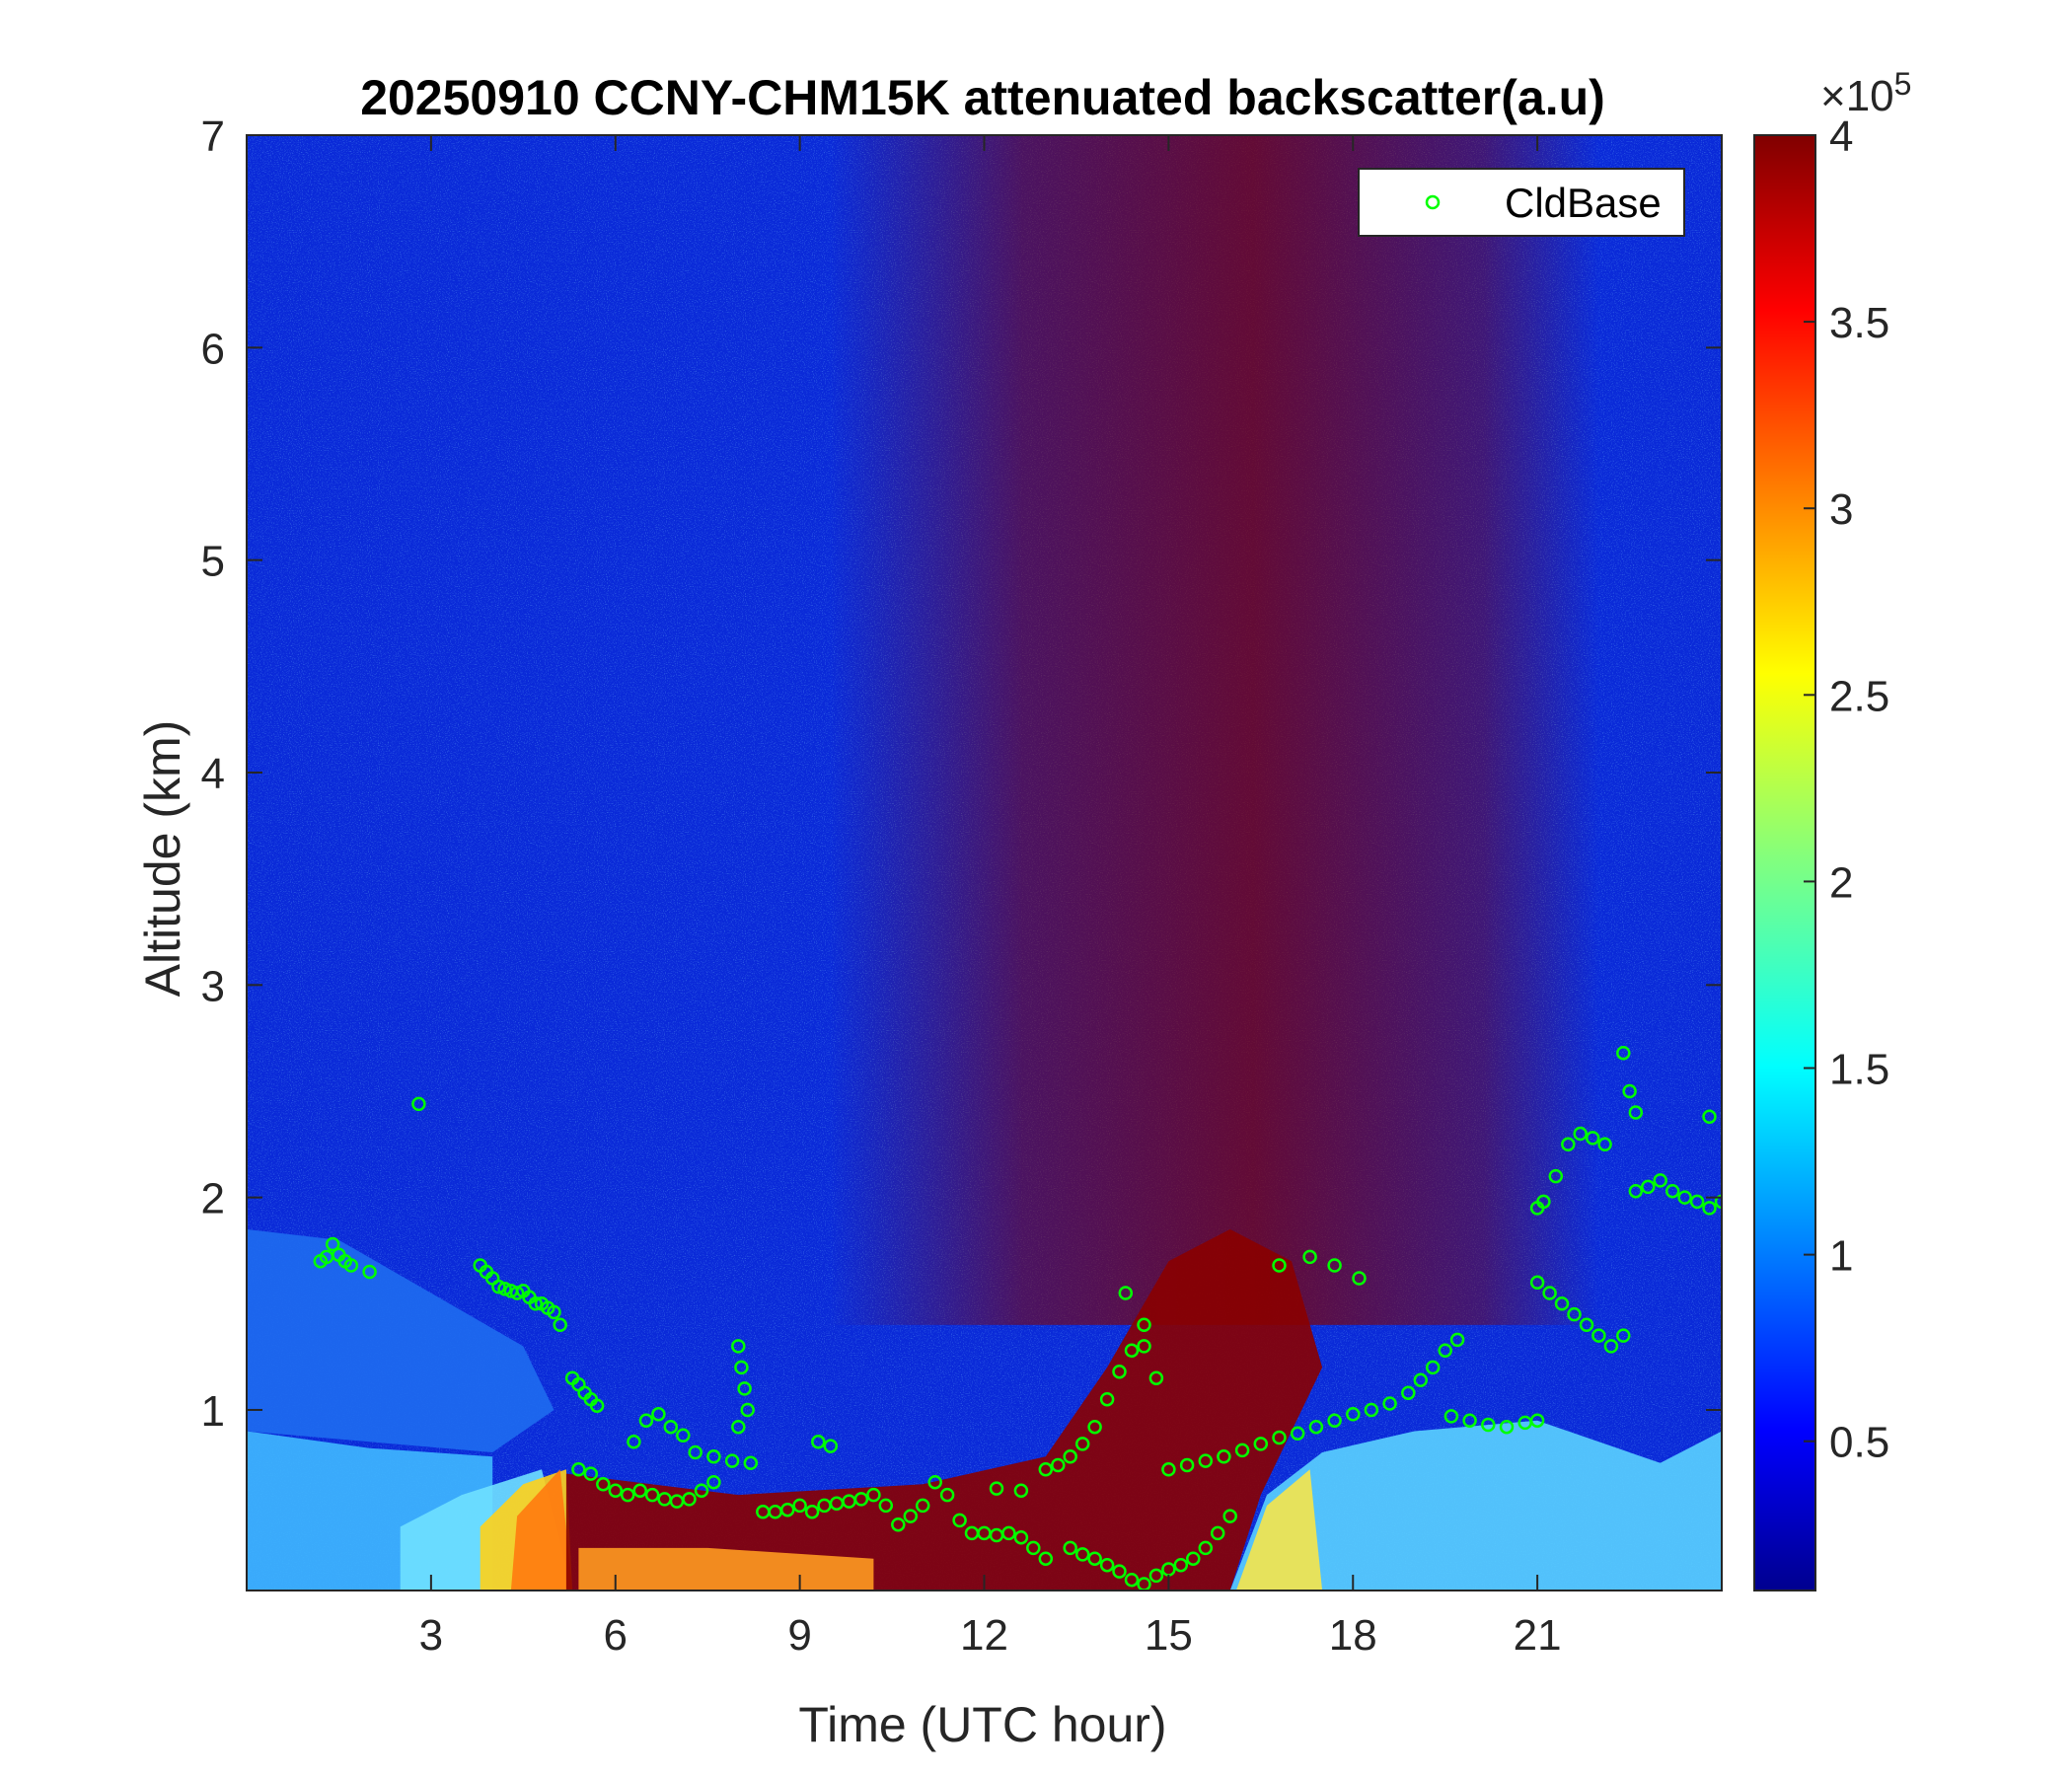 Image resolution: width=2072 pixels, height=1776 pixels. What do you see at coordinates (1841, 510) in the screenshot?
I see `colorbar-tick-label: 3` at bounding box center [1841, 510].